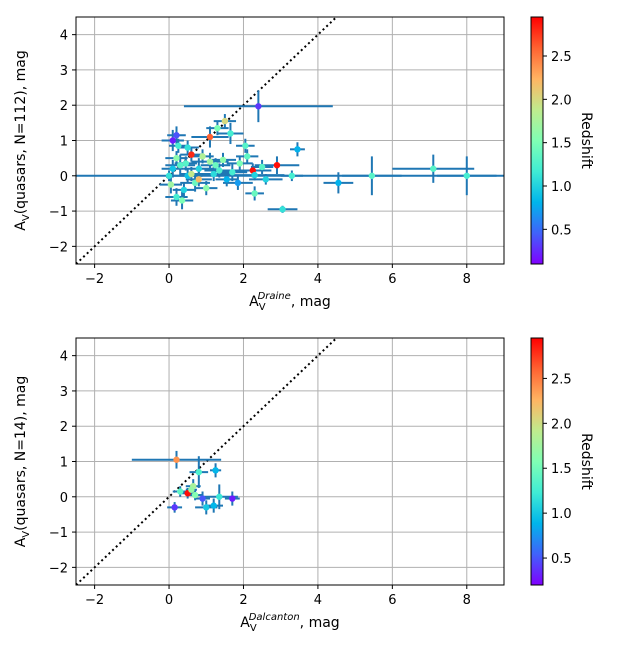  What do you see at coordinates (586, 140) in the screenshot?
I see `top-colorbar-label: Redshift` at bounding box center [586, 140].